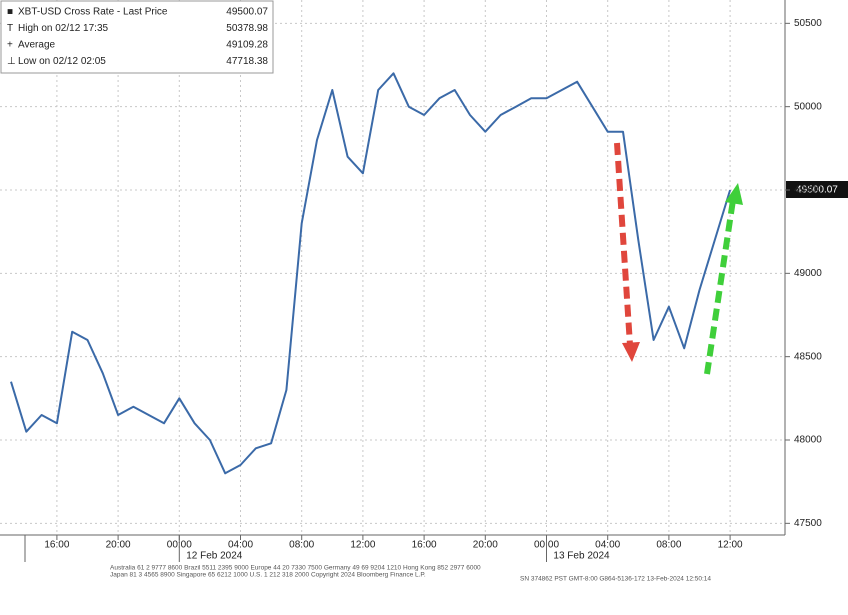 This screenshot has height=615, width=848. I want to click on red-arrow, so click(627, 252).